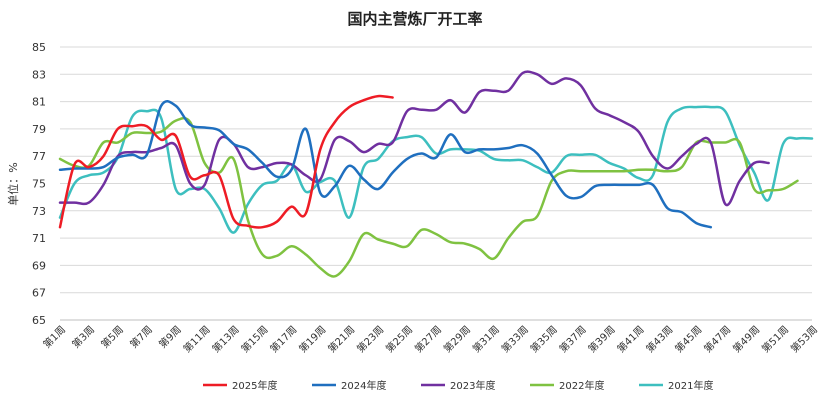 The image size is (830, 409). Describe the element at coordinates (39, 238) in the screenshot. I see `y-tick-label: 71` at that location.